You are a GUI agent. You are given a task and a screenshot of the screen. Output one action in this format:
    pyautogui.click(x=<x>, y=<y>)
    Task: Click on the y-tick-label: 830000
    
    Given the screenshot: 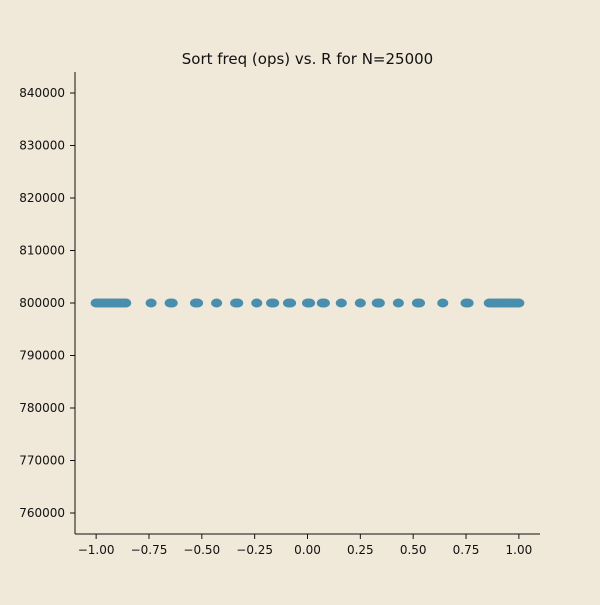 What is the action you would take?
    pyautogui.click(x=42, y=146)
    